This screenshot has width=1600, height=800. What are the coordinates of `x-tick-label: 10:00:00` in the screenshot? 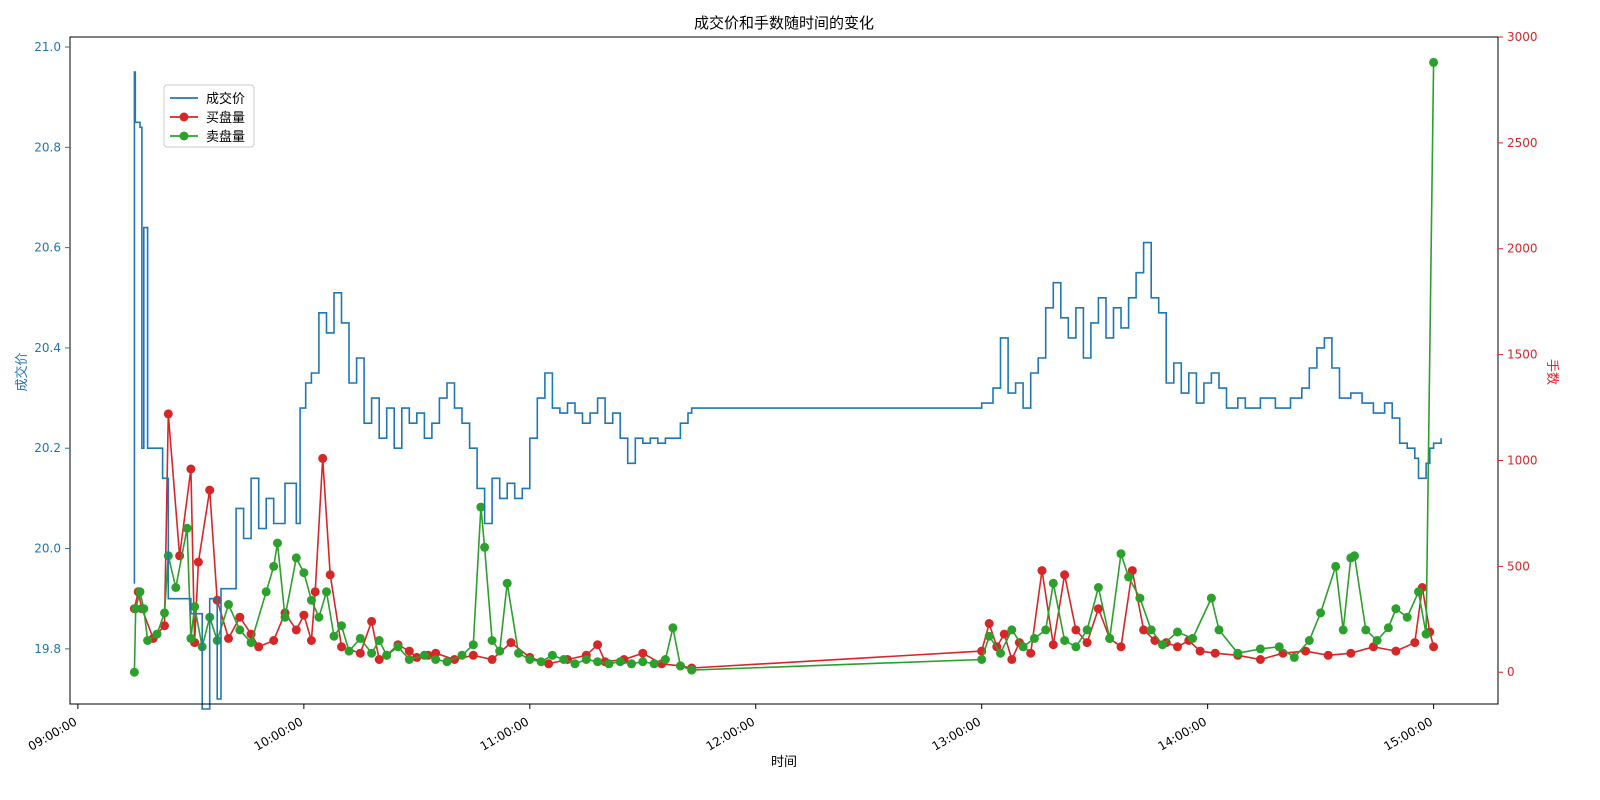 It's located at (279, 733).